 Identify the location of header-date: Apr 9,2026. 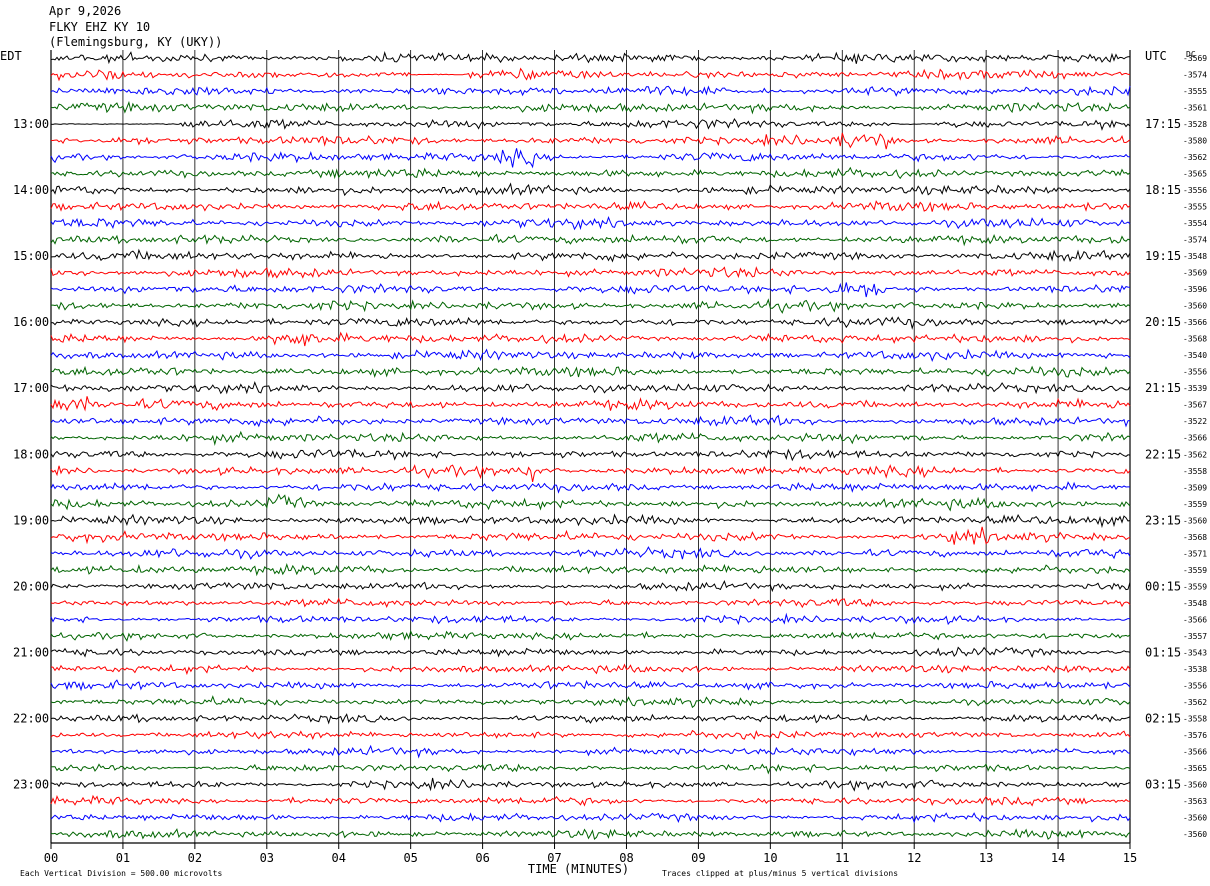
(85, 11).